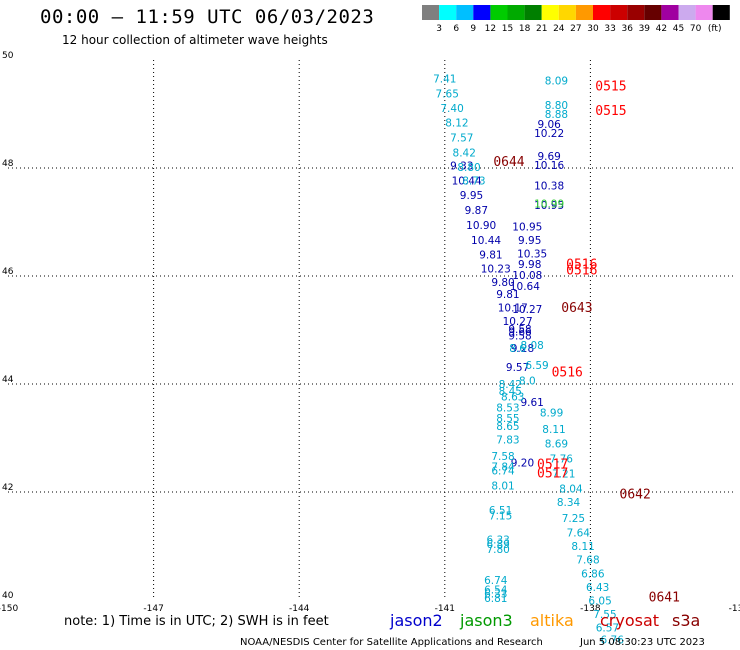 The height and width of the screenshot is (650, 740). What do you see at coordinates (473, 29) in the screenshot?
I see `colorbar-label: 9` at bounding box center [473, 29].